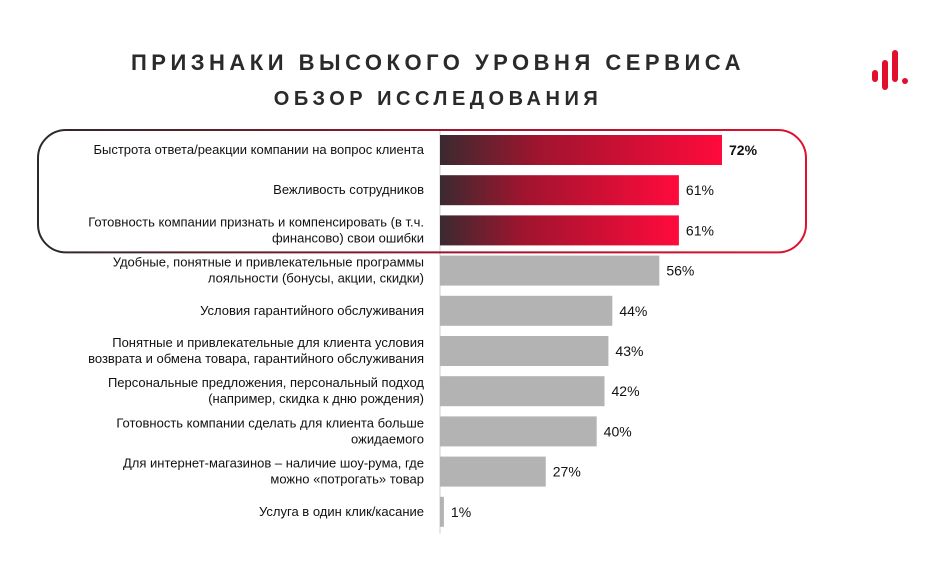  I want to click on category-label-4: Условия гарантийного обслуживания, so click(312, 310).